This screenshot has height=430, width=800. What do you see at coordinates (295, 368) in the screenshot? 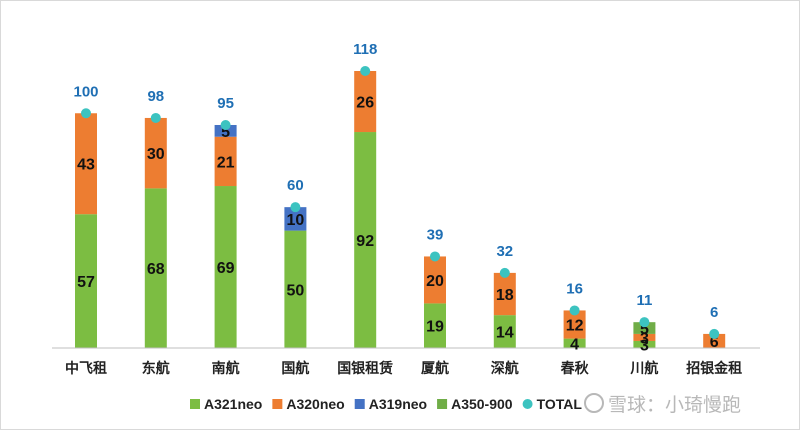
I see `category-label: 国航` at bounding box center [295, 368].